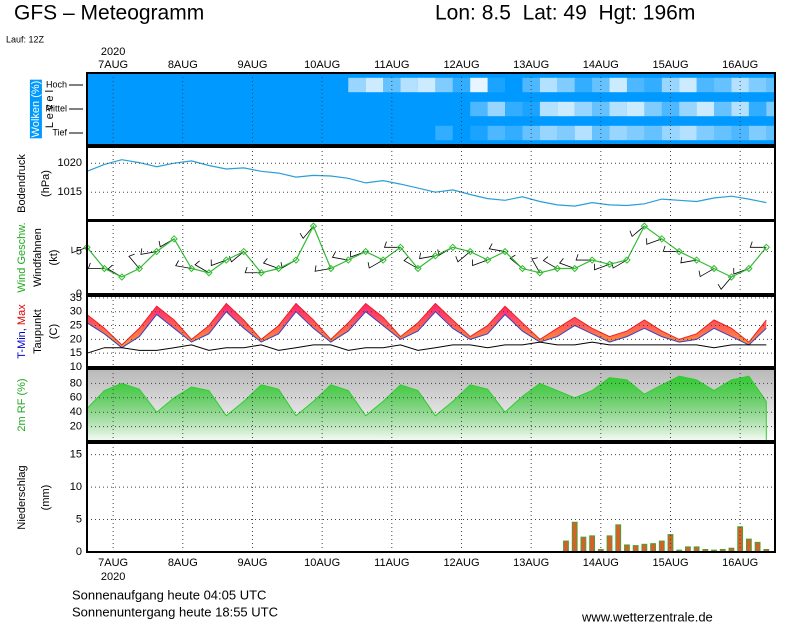 The height and width of the screenshot is (625, 800). What do you see at coordinates (391, 563) in the screenshot?
I see `x-tick-label: 11AUG` at bounding box center [391, 563].